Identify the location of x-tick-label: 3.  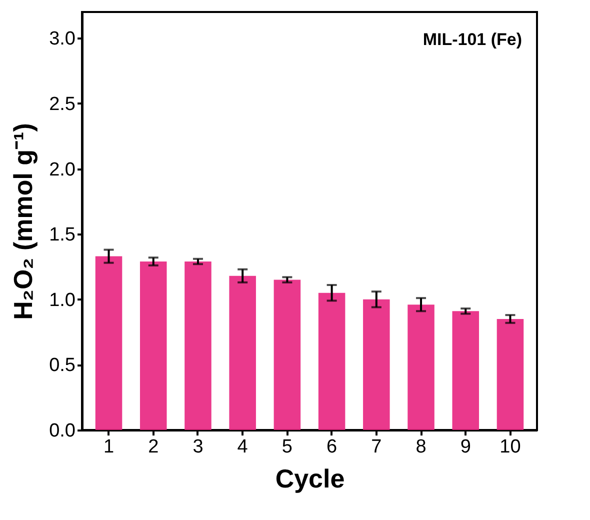
(198, 447).